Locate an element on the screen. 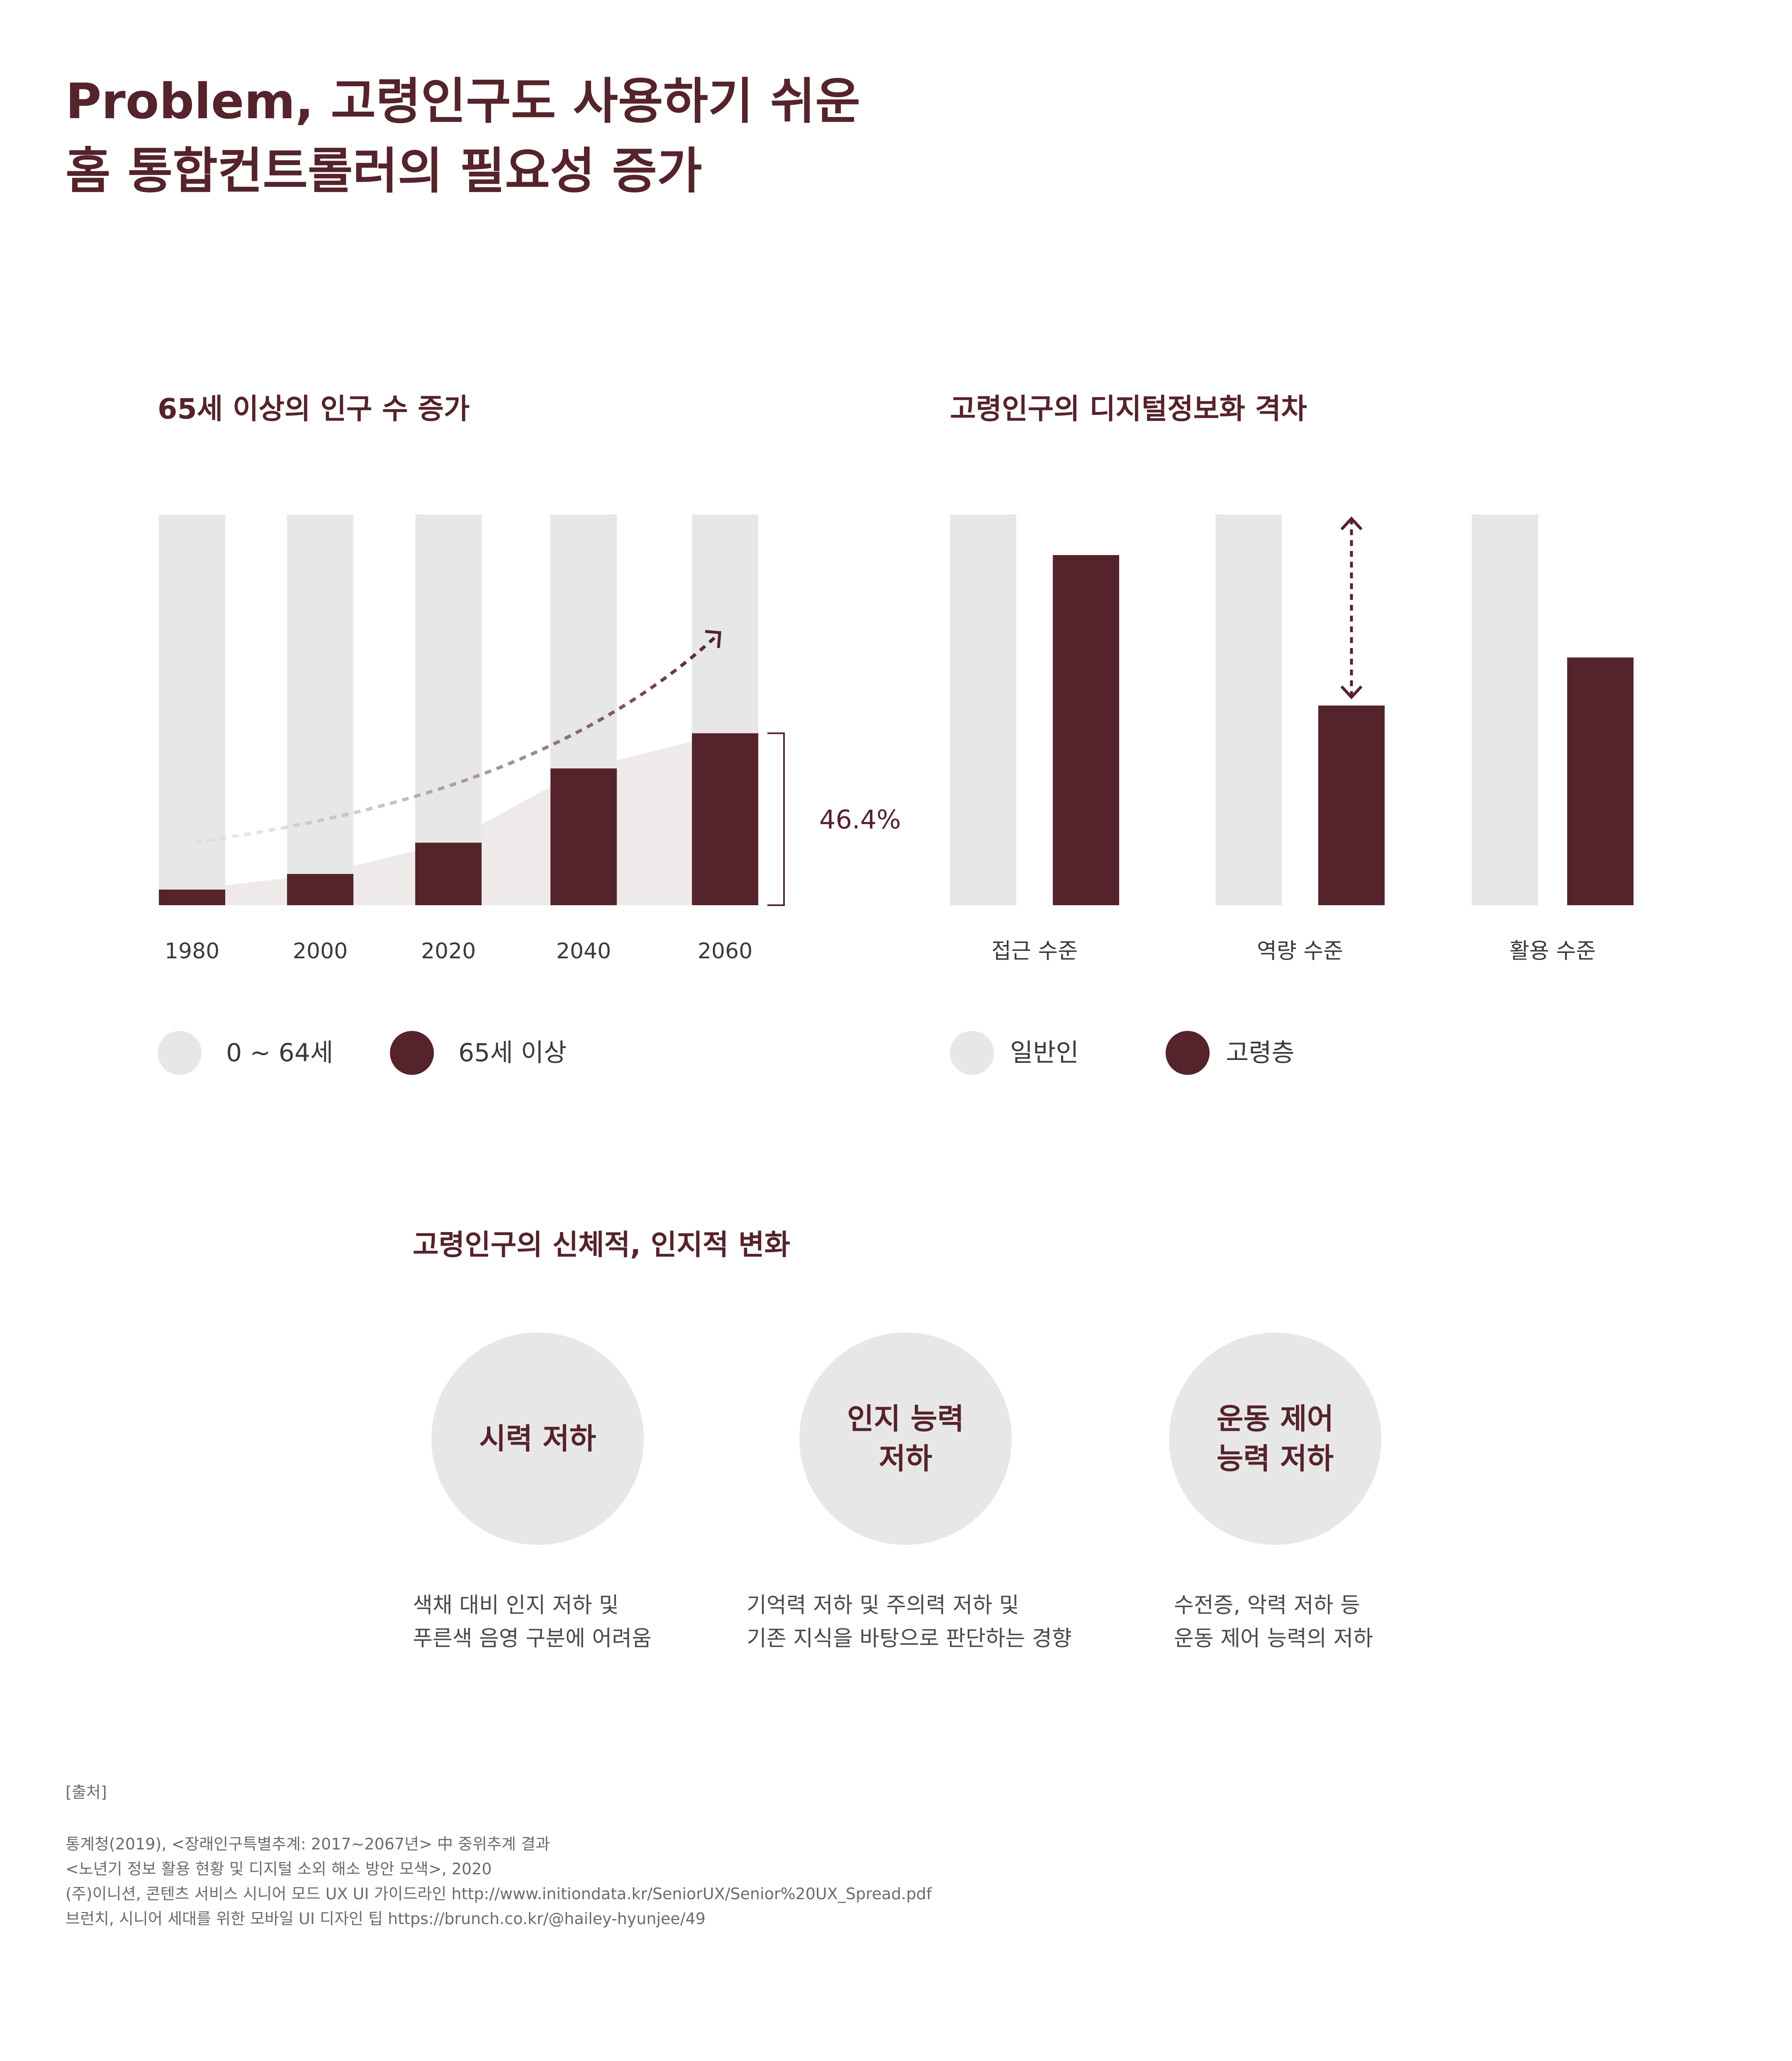 Image resolution: width=1792 pixels, height=2061 pixels. legend-swatch-general is located at coordinates (972, 1053).